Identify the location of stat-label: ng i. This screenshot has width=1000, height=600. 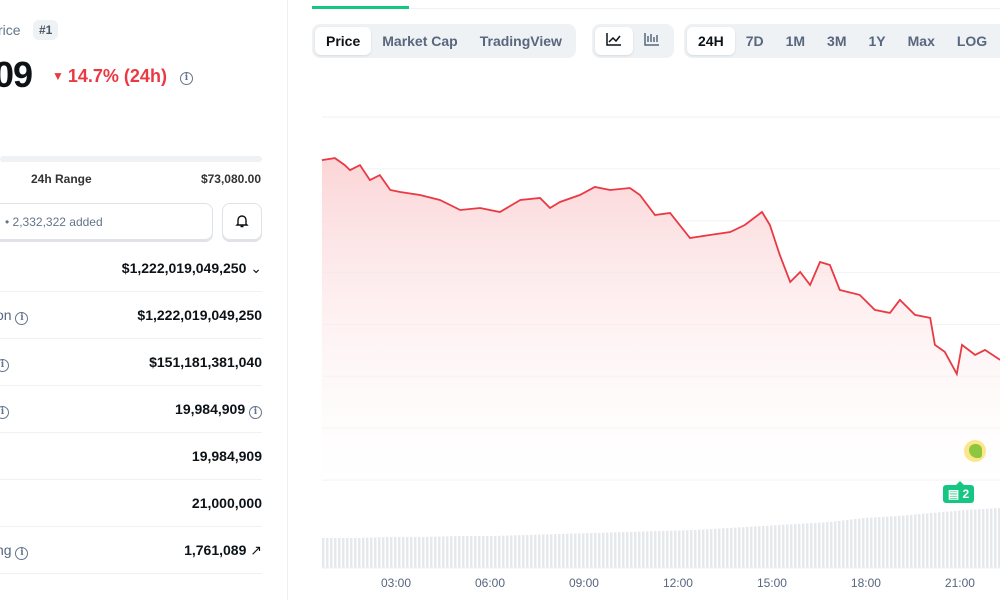
(14, 551).